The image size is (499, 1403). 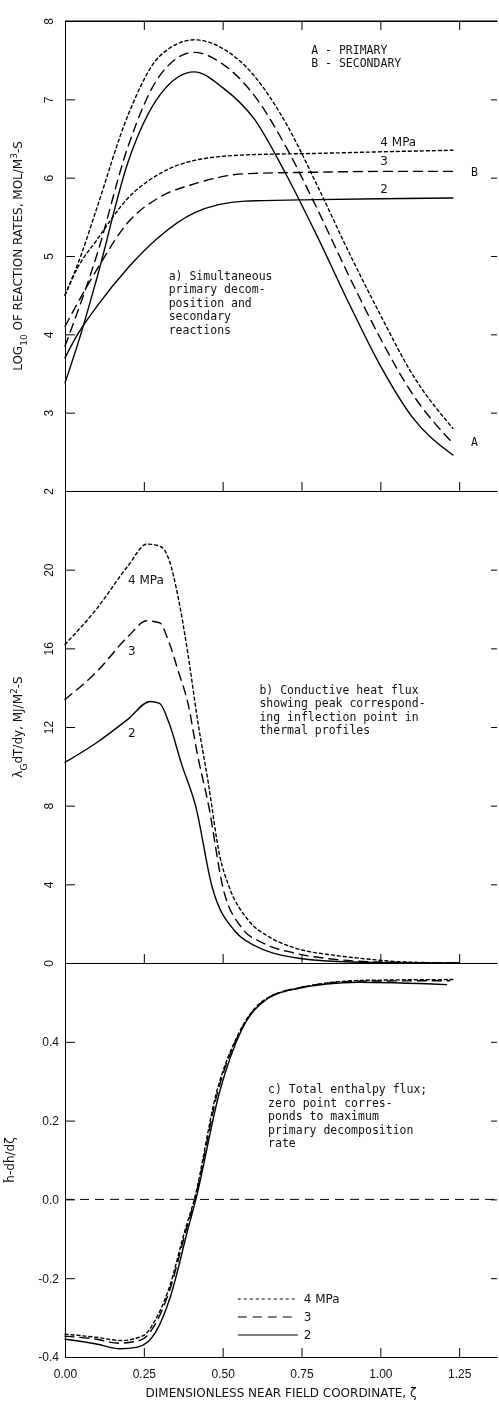 What do you see at coordinates (220, 302) in the screenshot?
I see `annotation: a) Simultaneous primary decom- position and secondary reactions` at bounding box center [220, 302].